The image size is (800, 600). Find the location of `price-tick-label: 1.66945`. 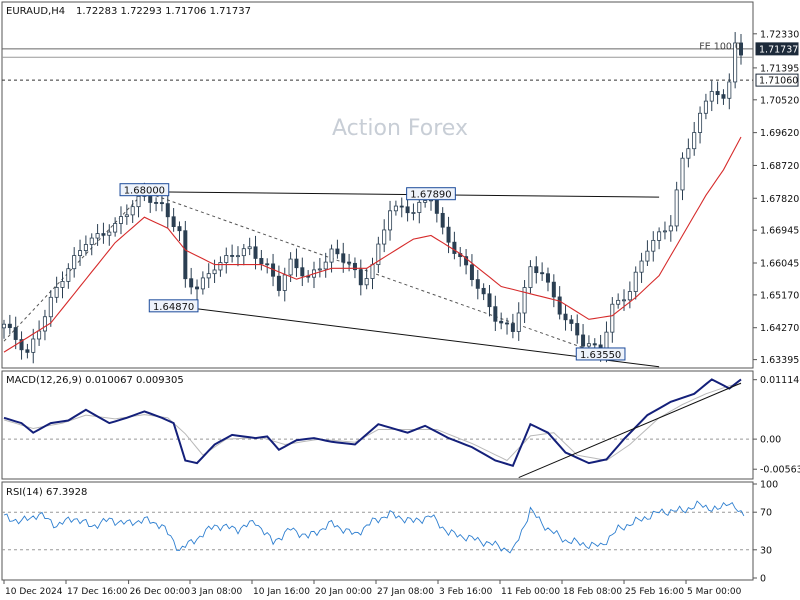

price-tick-label: 1.66945 is located at coordinates (779, 231).